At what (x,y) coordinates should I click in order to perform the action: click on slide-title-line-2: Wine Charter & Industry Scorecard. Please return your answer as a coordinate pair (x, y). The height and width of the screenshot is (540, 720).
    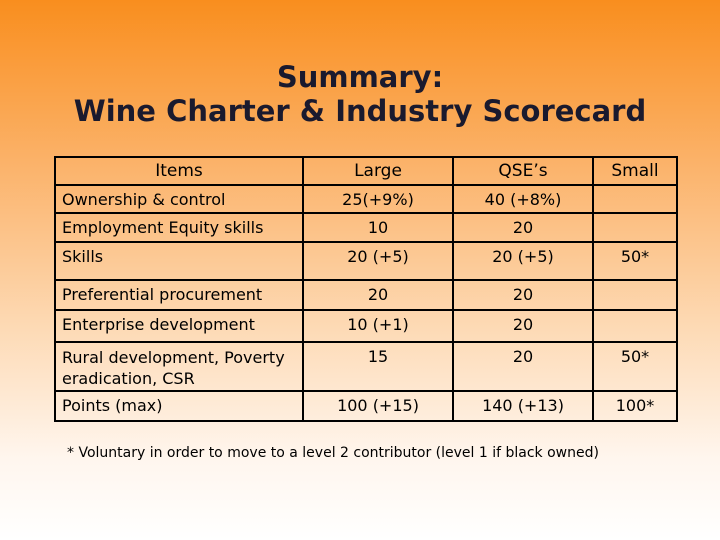
    Looking at the image, I should click on (360, 111).